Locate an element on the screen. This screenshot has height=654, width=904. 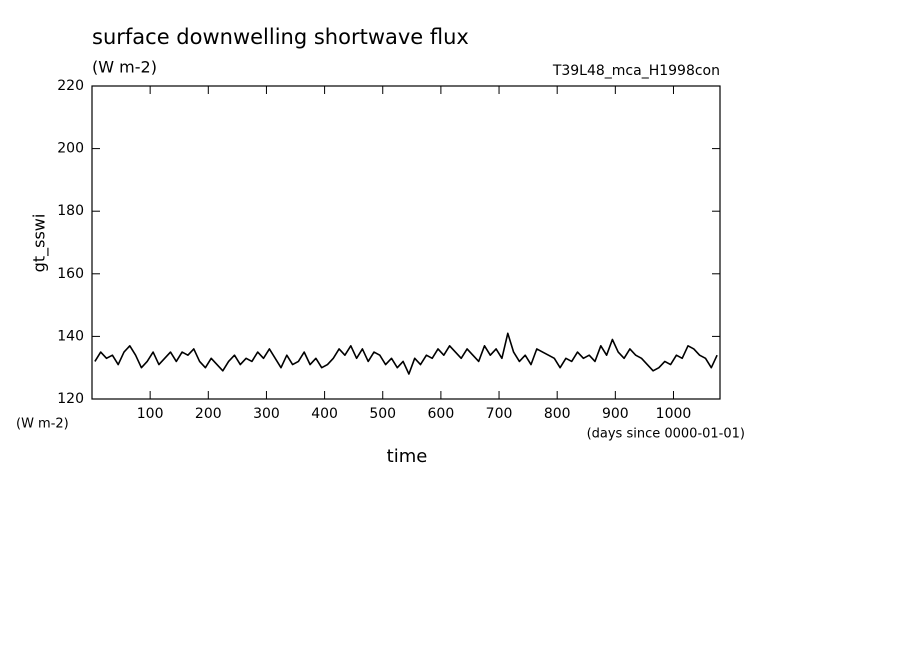
run-label: T39L48_mca_H1998con is located at coordinates (636, 71).